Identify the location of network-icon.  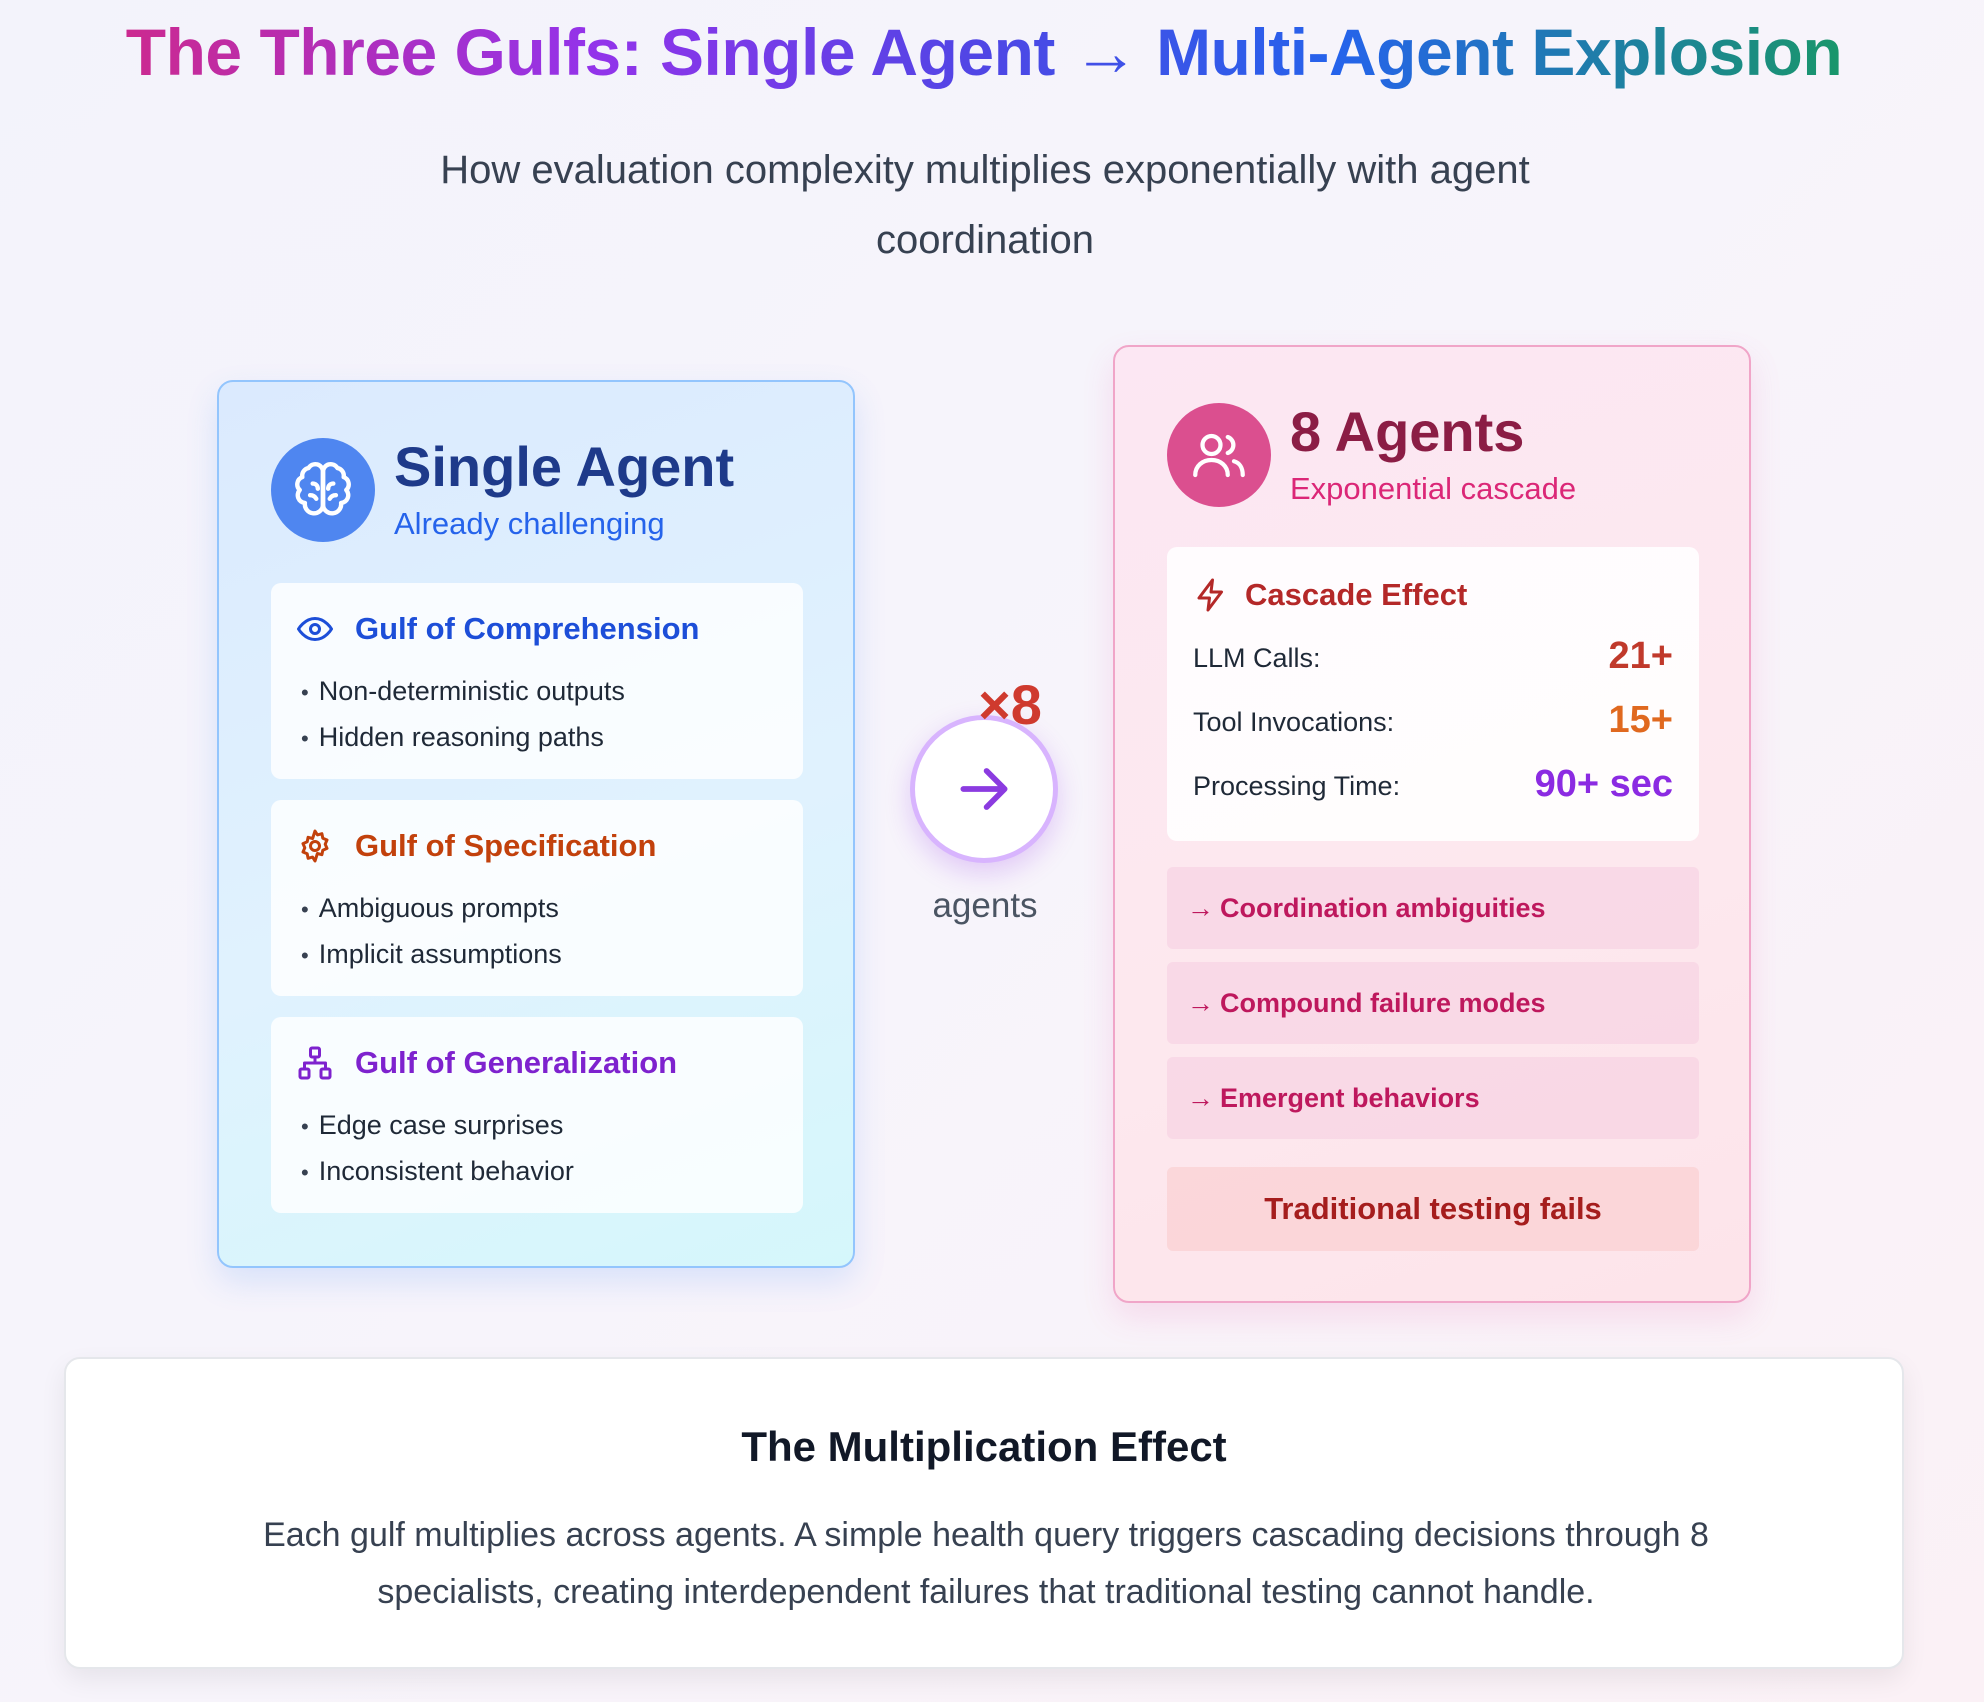
(315, 1063).